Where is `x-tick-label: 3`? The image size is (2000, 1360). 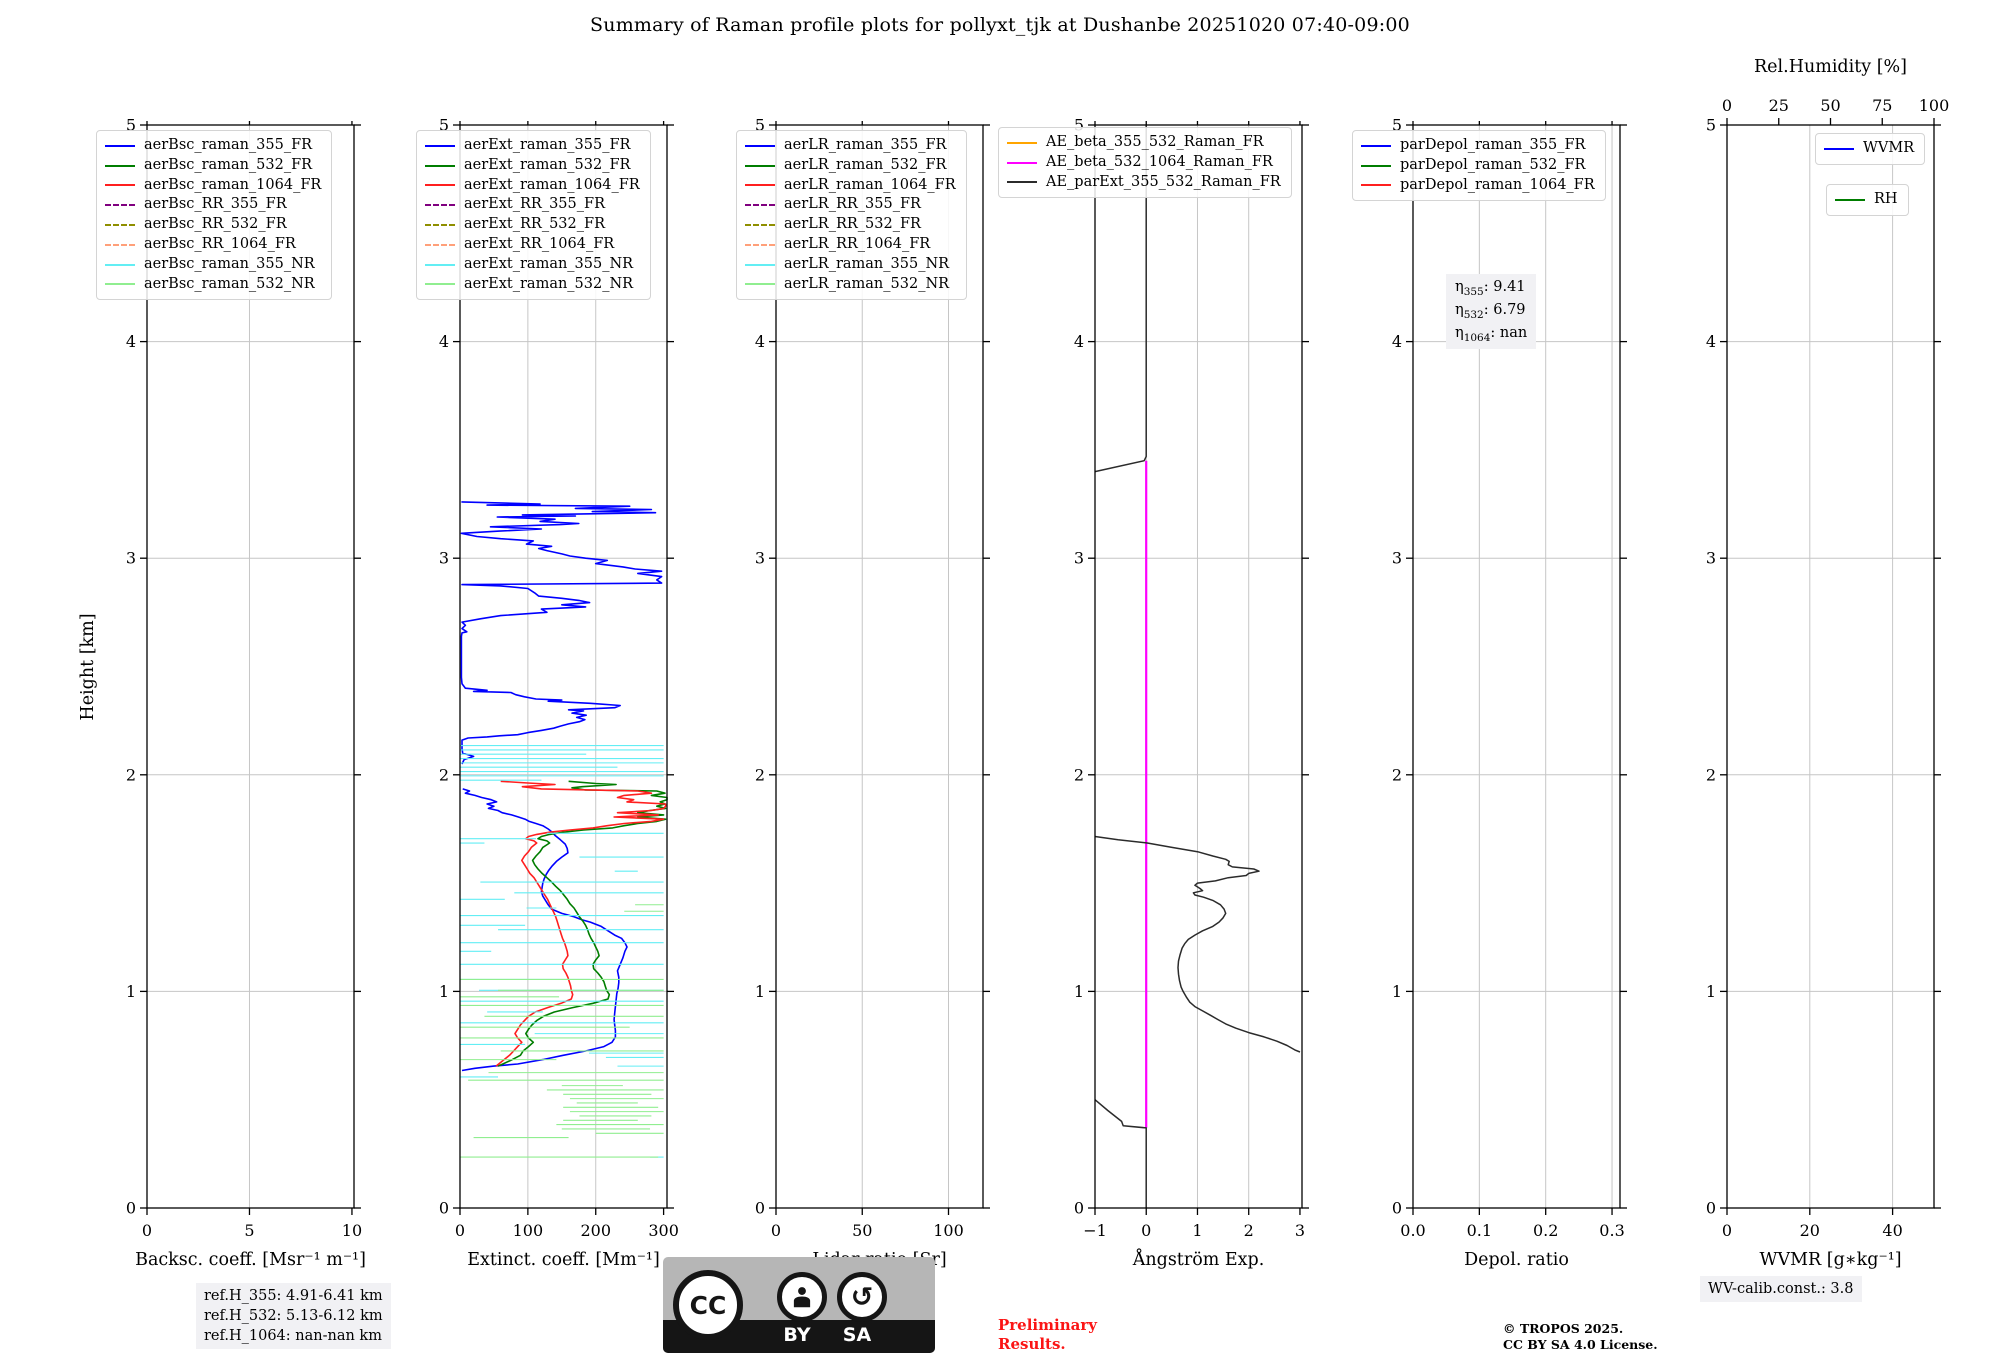
x-tick-label: 3 is located at coordinates (1300, 1230).